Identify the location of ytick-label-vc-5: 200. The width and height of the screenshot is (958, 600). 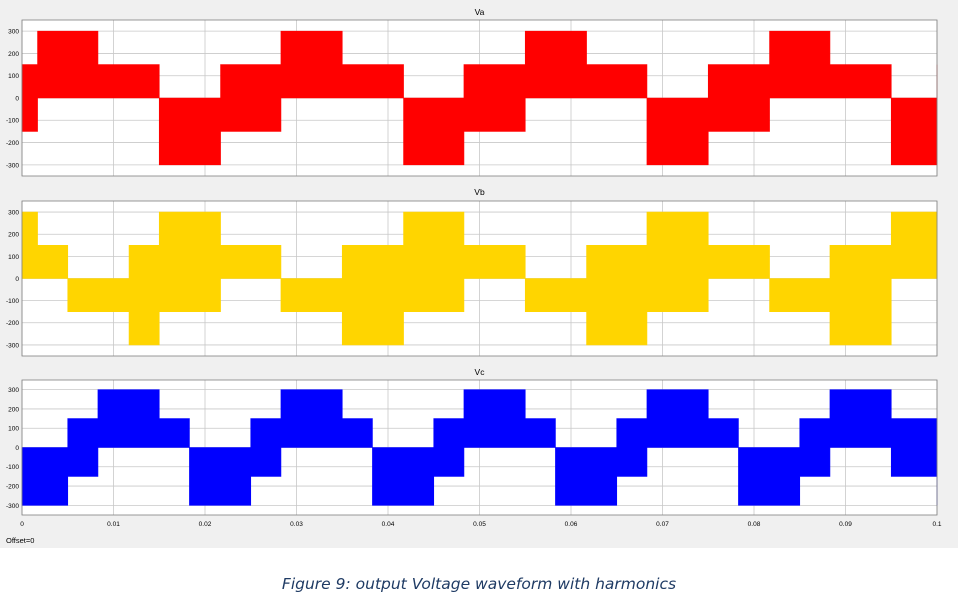
(13, 409).